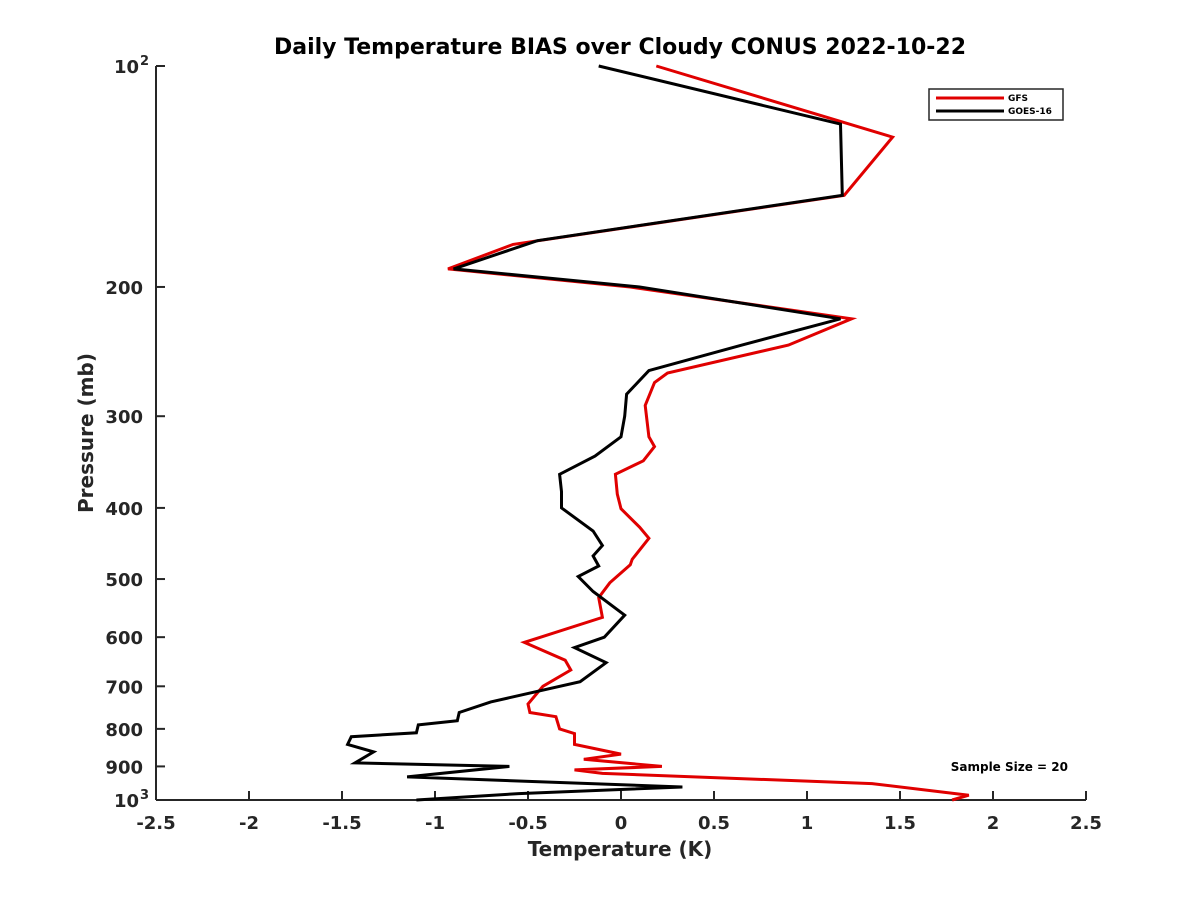 This screenshot has height=900, width=1200. Describe the element at coordinates (1030, 112) in the screenshot. I see `legend-label: GOES-16` at that location.